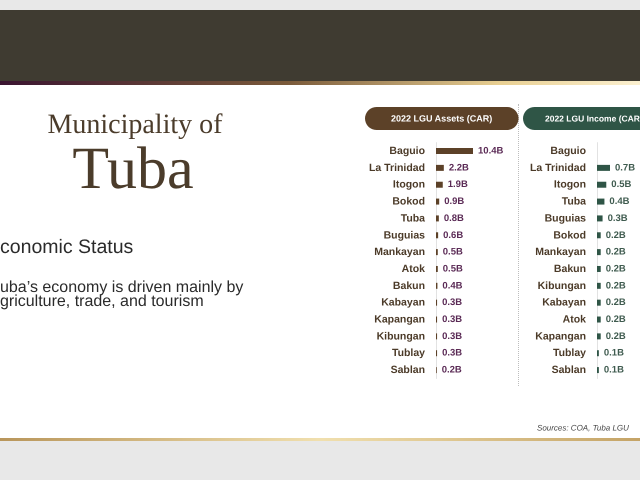 The height and width of the screenshot is (480, 640). What do you see at coordinates (459, 168) in the screenshot?
I see `data-label: 2.2B` at bounding box center [459, 168].